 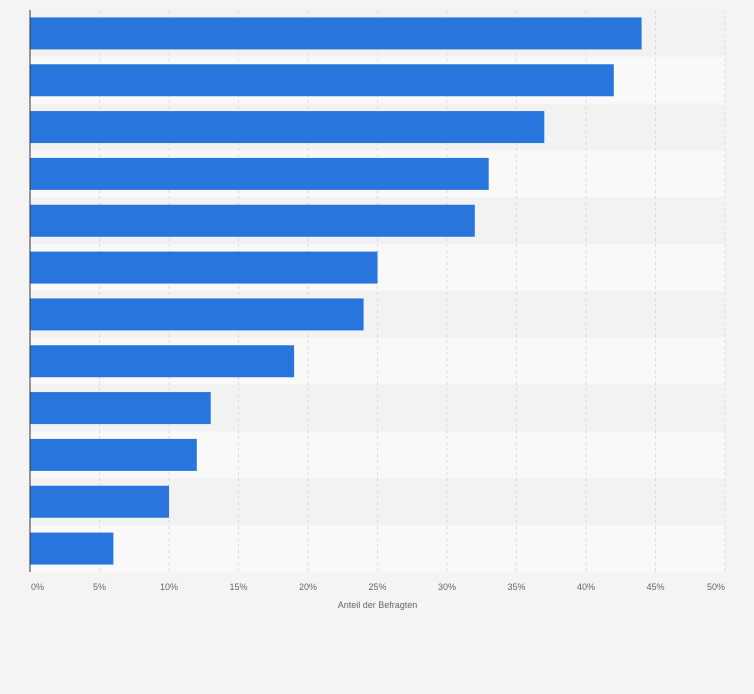 I want to click on x-tick-labels: 0% 5% 10% 15% 20% 25% 30% 35% 40% 45% 50%, so click(x=378, y=587).